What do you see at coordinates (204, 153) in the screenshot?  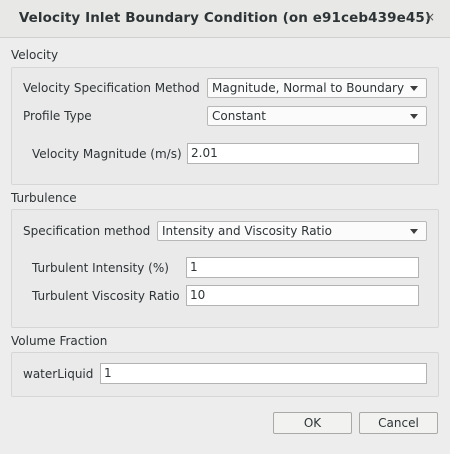 I see `velocity-magnitude-value: 2.01` at bounding box center [204, 153].